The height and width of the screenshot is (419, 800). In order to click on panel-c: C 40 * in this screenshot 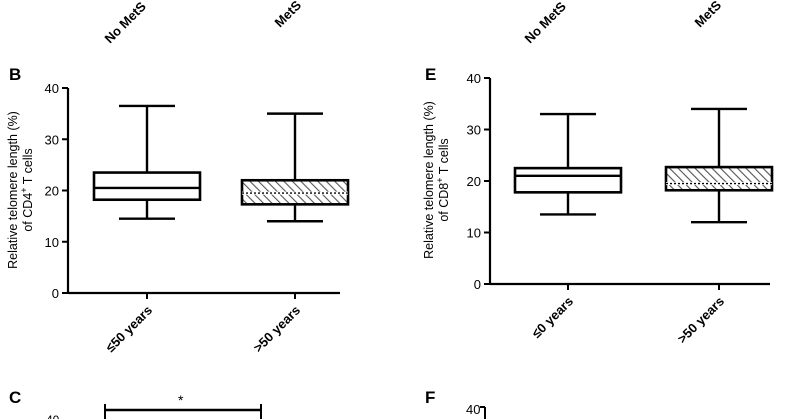, I will do `click(135, 403)`.